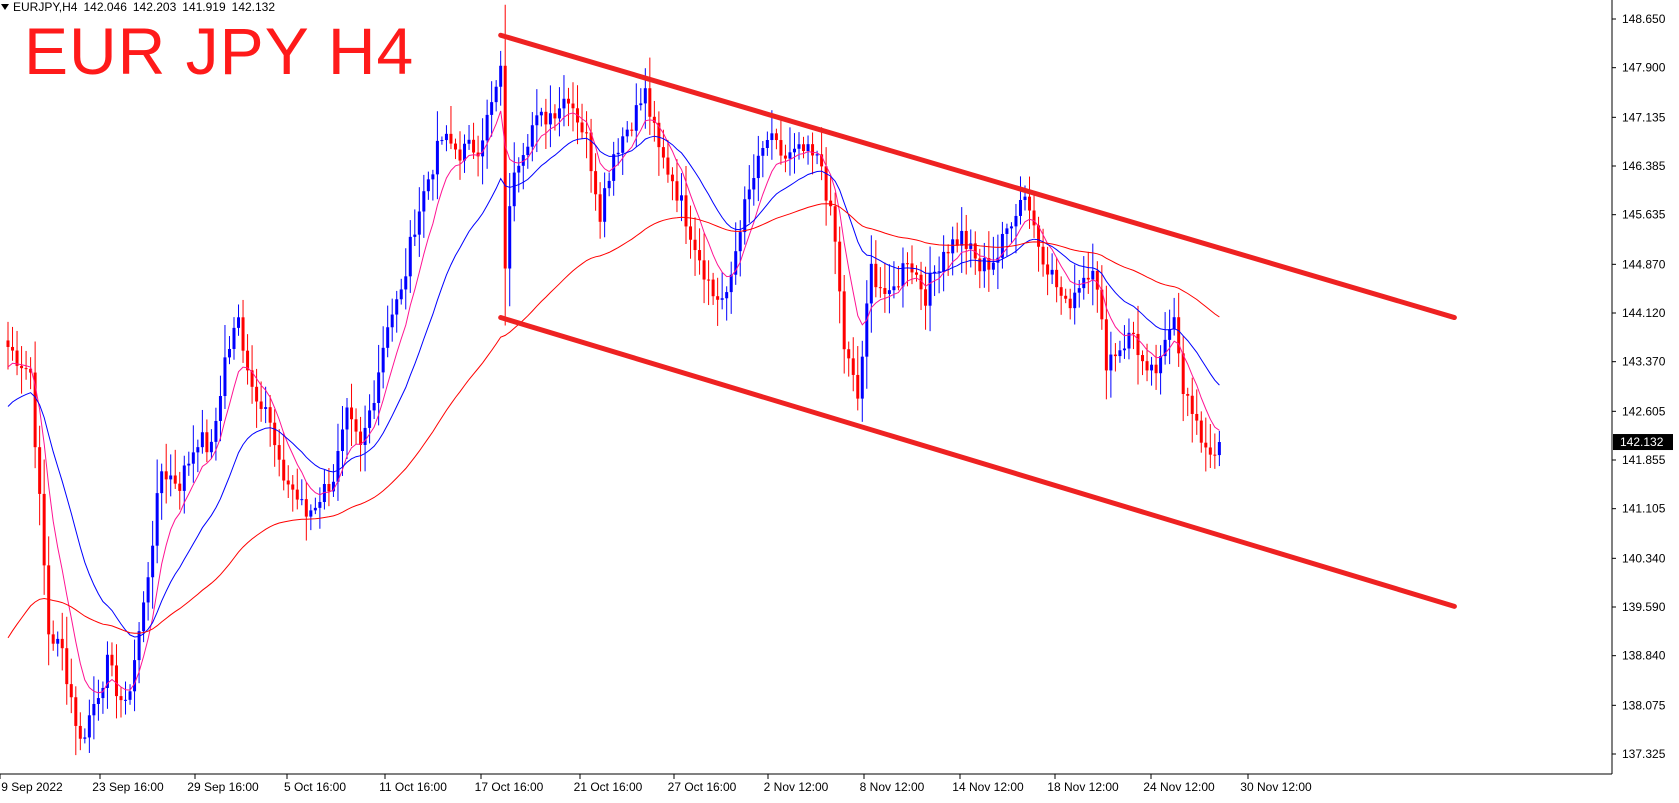 This screenshot has height=803, width=1679. Describe the element at coordinates (105, 7) in the screenshot. I see `open-value: 142.046` at that location.